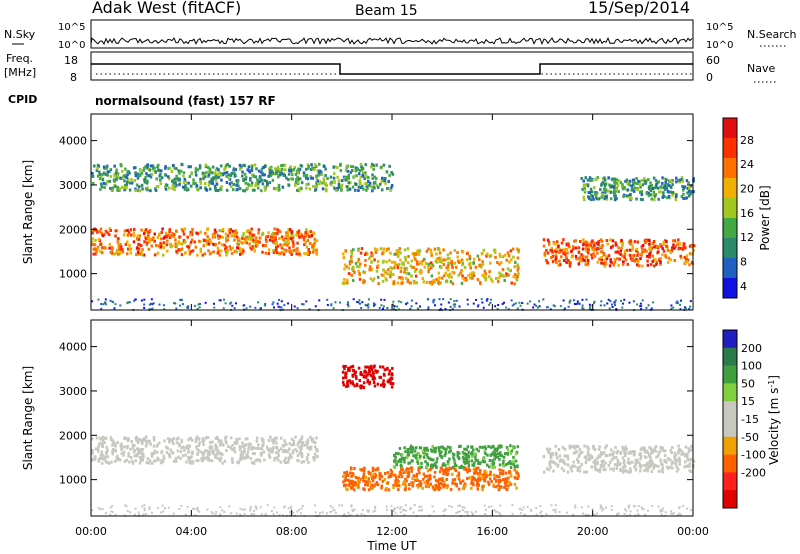 Image resolution: width=800 pixels, height=554 pixels. What do you see at coordinates (28, 212) in the screenshot?
I see `power-y-label: Slant Range [km]` at bounding box center [28, 212].